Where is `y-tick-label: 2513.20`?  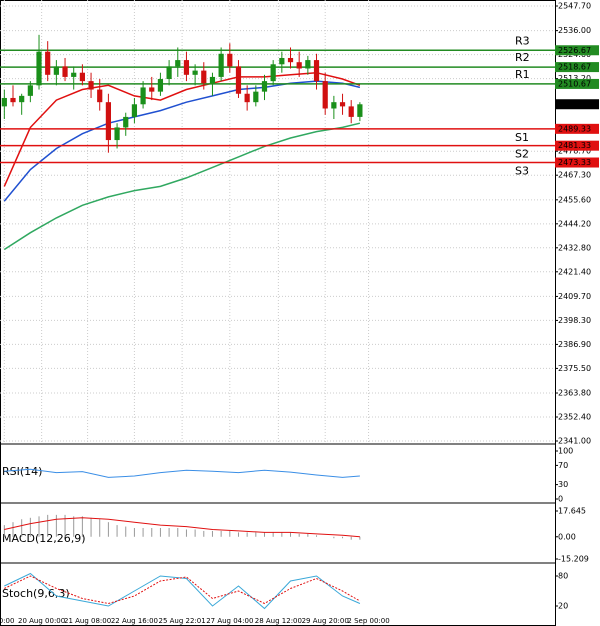
y-tick-label: 2513.20 is located at coordinates (574, 78).